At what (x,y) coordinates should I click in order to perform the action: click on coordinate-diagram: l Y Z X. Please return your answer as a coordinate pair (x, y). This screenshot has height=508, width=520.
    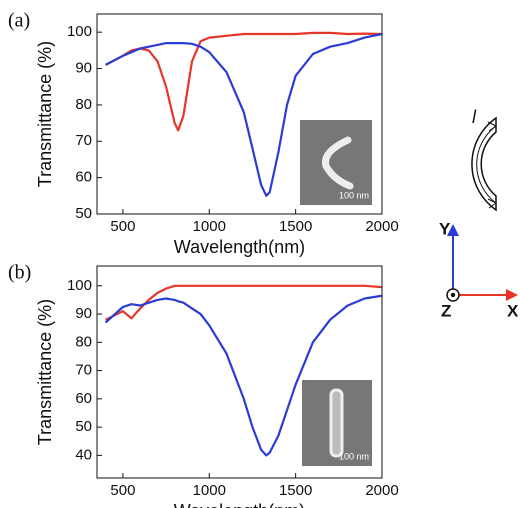
    Looking at the image, I should click on (479, 214).